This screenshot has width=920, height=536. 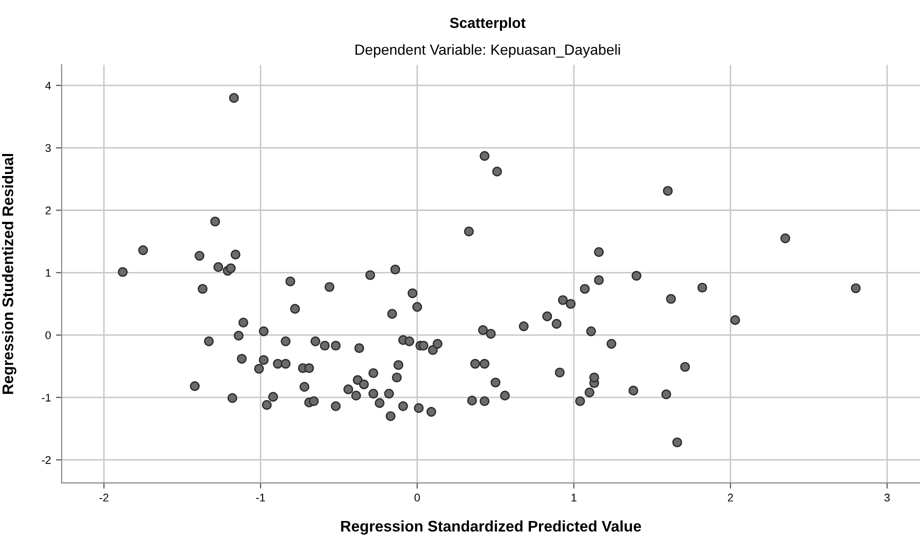 I want to click on y-axis-title: Regression Studentized Residual, so click(x=9, y=274).